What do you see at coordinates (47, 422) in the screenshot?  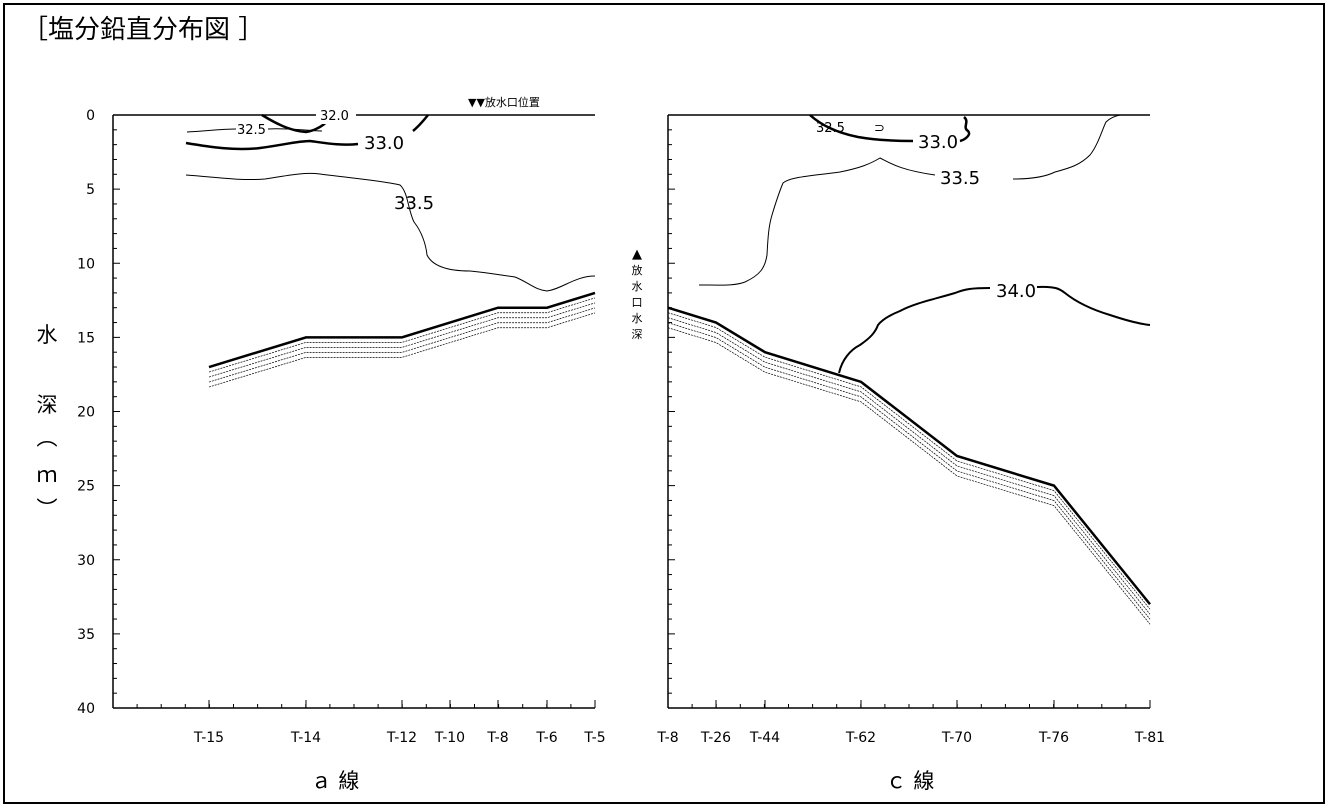 I see `y-axis-label: 水深 ︵ ｍ ︶` at bounding box center [47, 422].